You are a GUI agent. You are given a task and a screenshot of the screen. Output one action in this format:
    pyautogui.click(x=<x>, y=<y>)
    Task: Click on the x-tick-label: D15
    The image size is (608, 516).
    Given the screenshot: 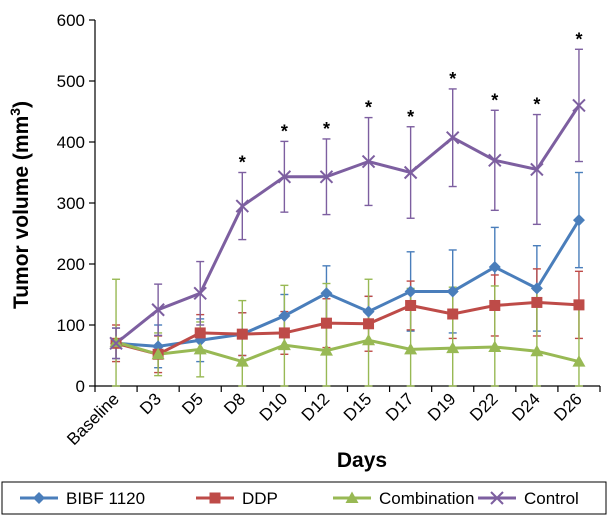 What is the action you would take?
    pyautogui.click(x=357, y=406)
    